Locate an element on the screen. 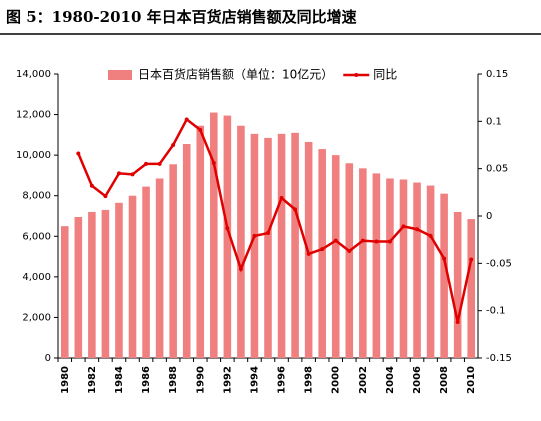 This screenshot has height=421, width=541. x-tick-label: 2004 is located at coordinates (390, 380).